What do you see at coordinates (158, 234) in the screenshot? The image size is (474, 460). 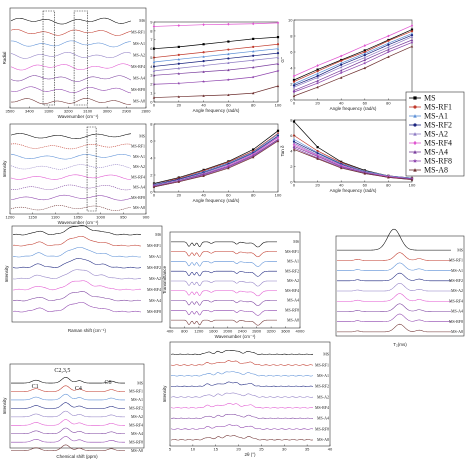 I see `p7-series-label-0: MS` at bounding box center [158, 234].